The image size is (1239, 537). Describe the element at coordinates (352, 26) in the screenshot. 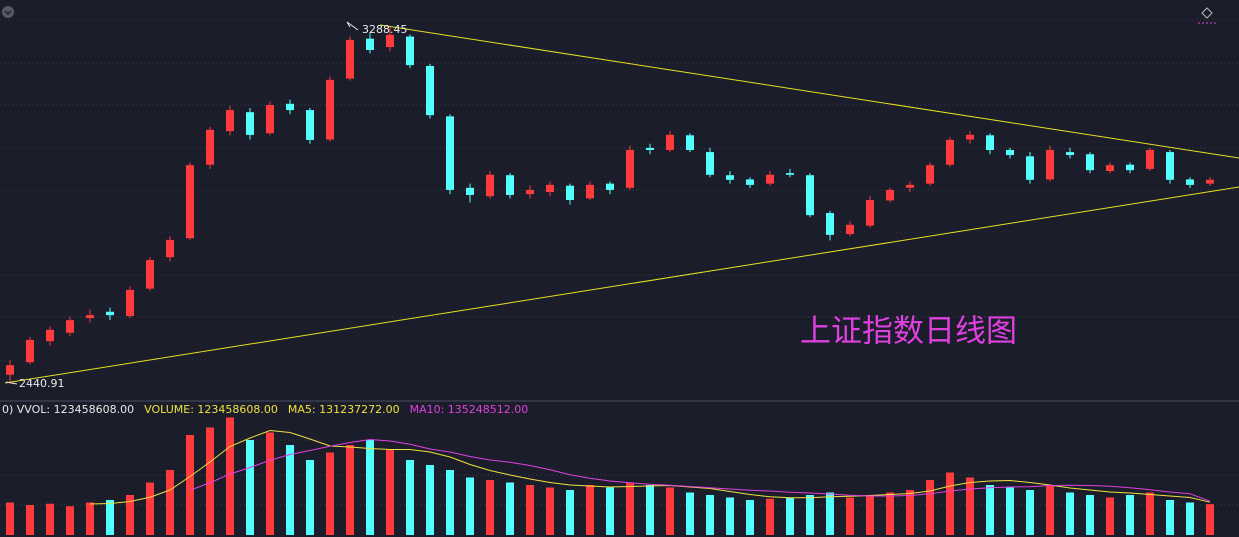

I see `high-arrow` at that location.